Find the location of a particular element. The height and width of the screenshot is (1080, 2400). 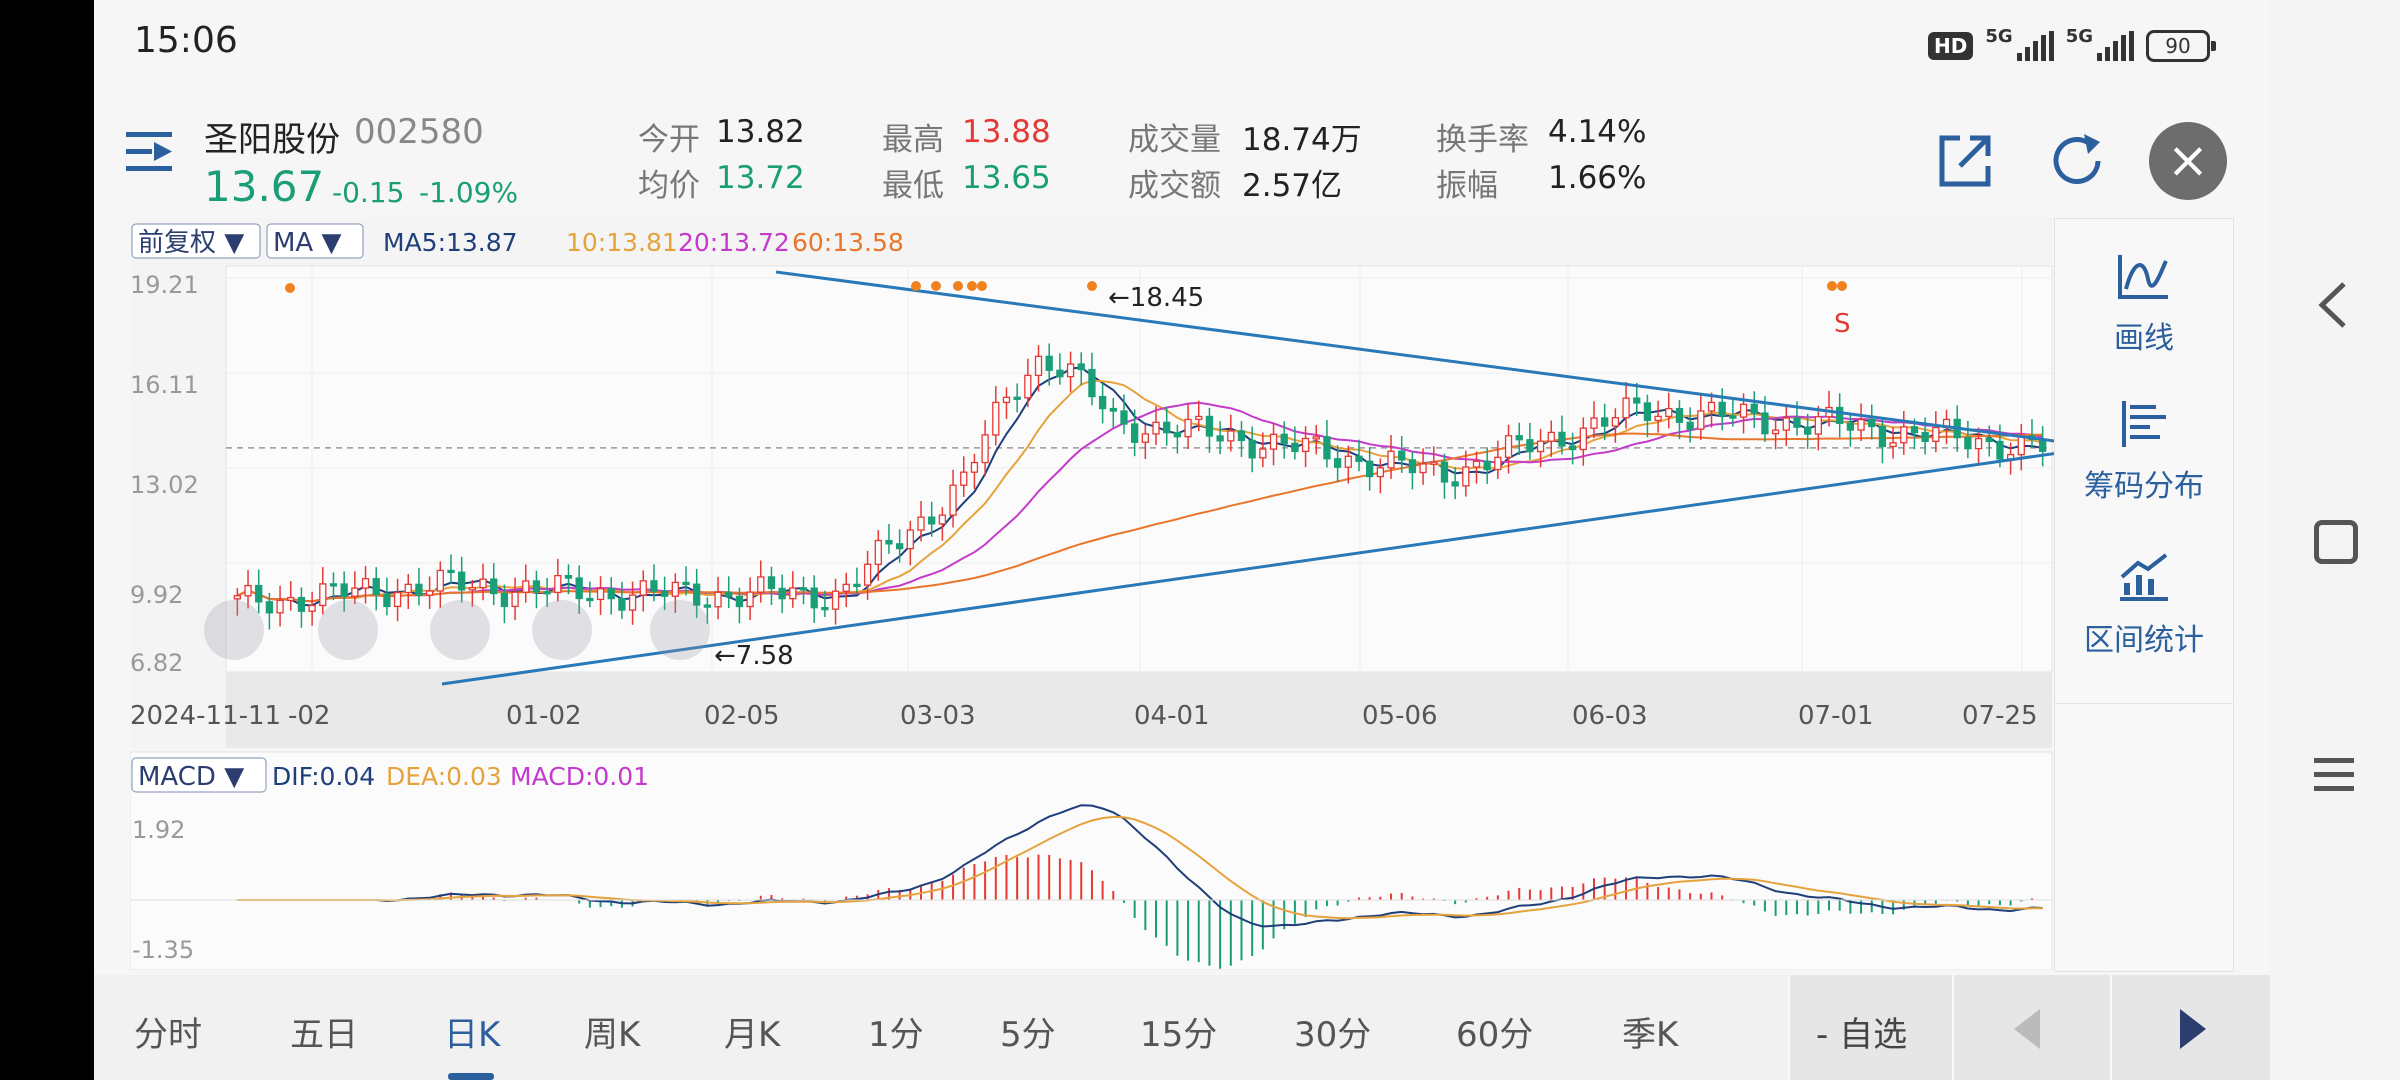

caret-left-icon is located at coordinates (2027, 1029).